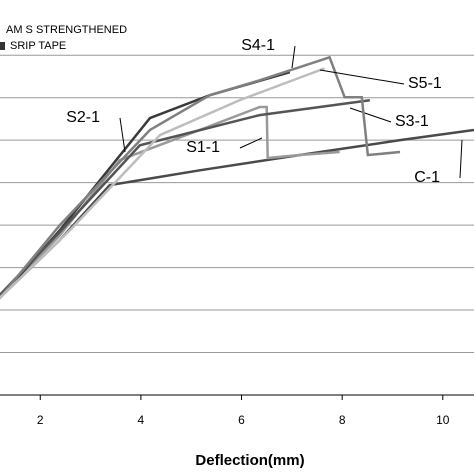 The width and height of the screenshot is (474, 474). Describe the element at coordinates (2, 46) in the screenshot. I see `legend-swatch` at that location.